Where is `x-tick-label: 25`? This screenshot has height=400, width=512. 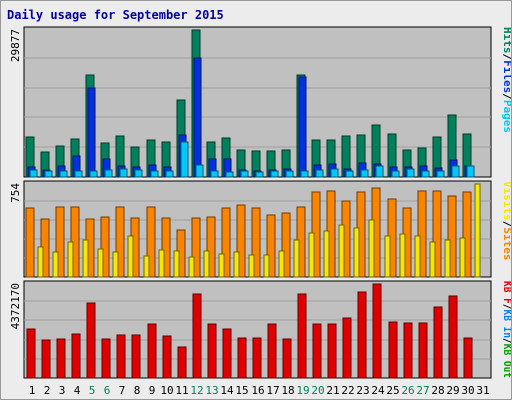
x-tick-label: 25 is located at coordinates (392, 390).